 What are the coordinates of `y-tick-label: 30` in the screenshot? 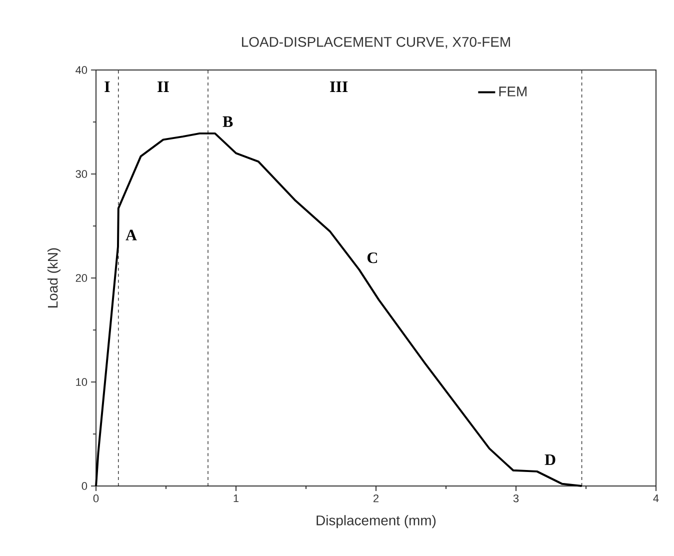 It's located at (82, 174).